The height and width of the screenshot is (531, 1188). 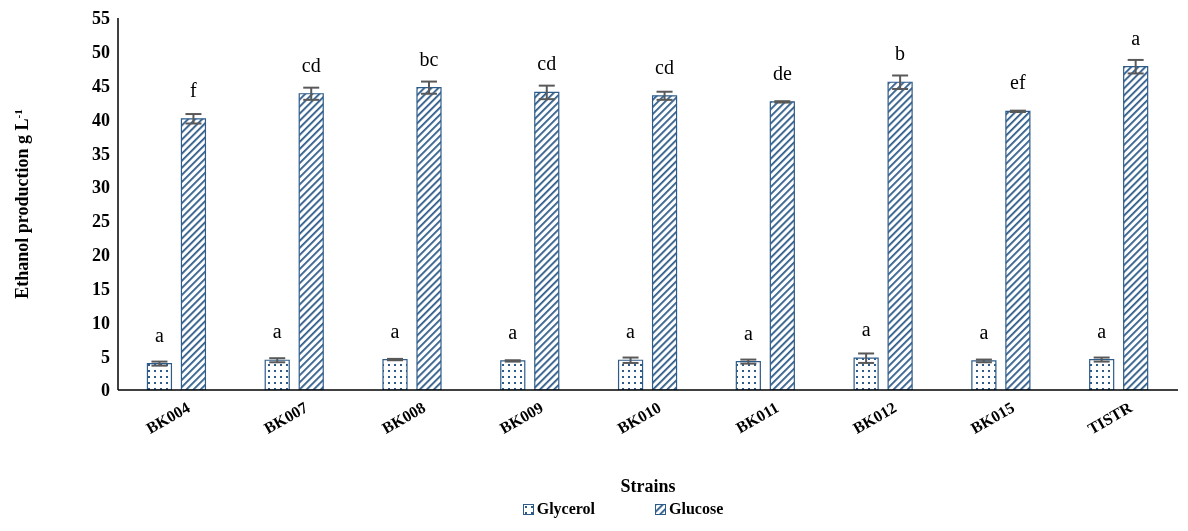 I want to click on y-tick-label: 5, so click(x=105, y=356).